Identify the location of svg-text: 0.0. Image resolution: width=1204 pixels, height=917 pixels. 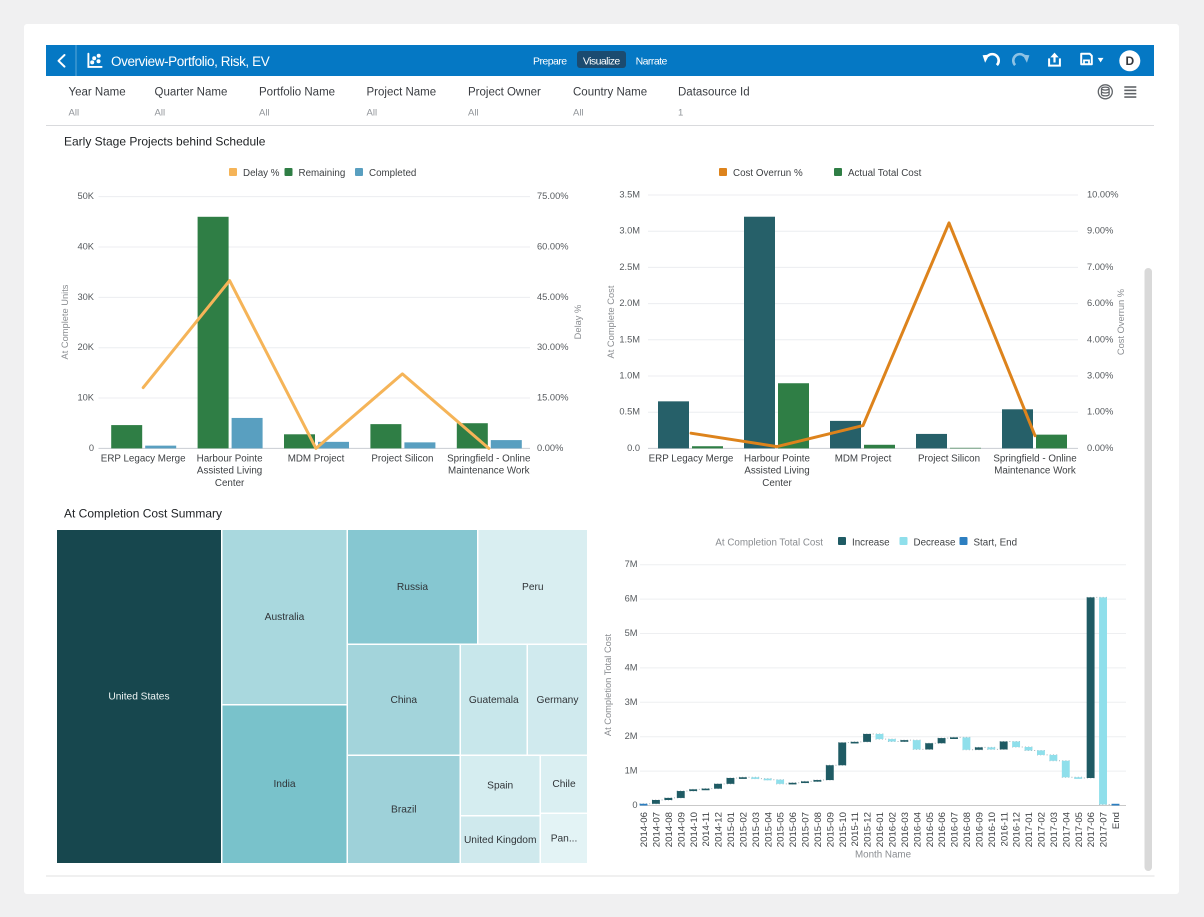
(633, 448).